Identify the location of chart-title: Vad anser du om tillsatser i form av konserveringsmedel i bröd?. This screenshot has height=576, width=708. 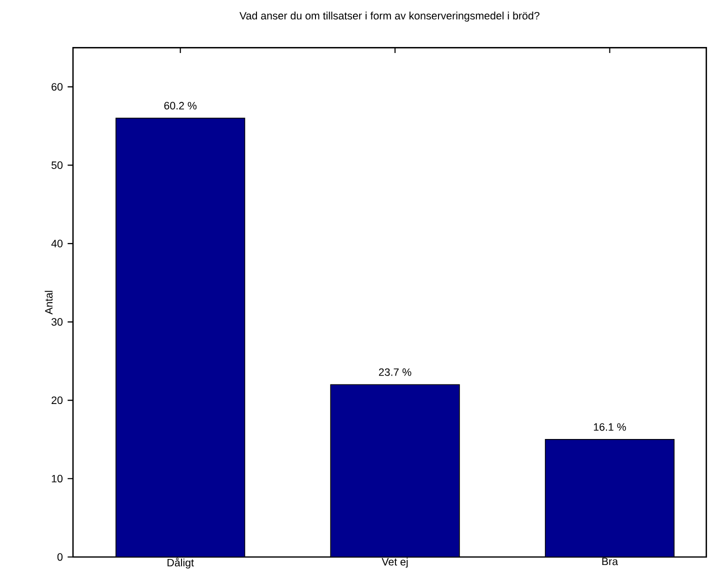
(390, 17).